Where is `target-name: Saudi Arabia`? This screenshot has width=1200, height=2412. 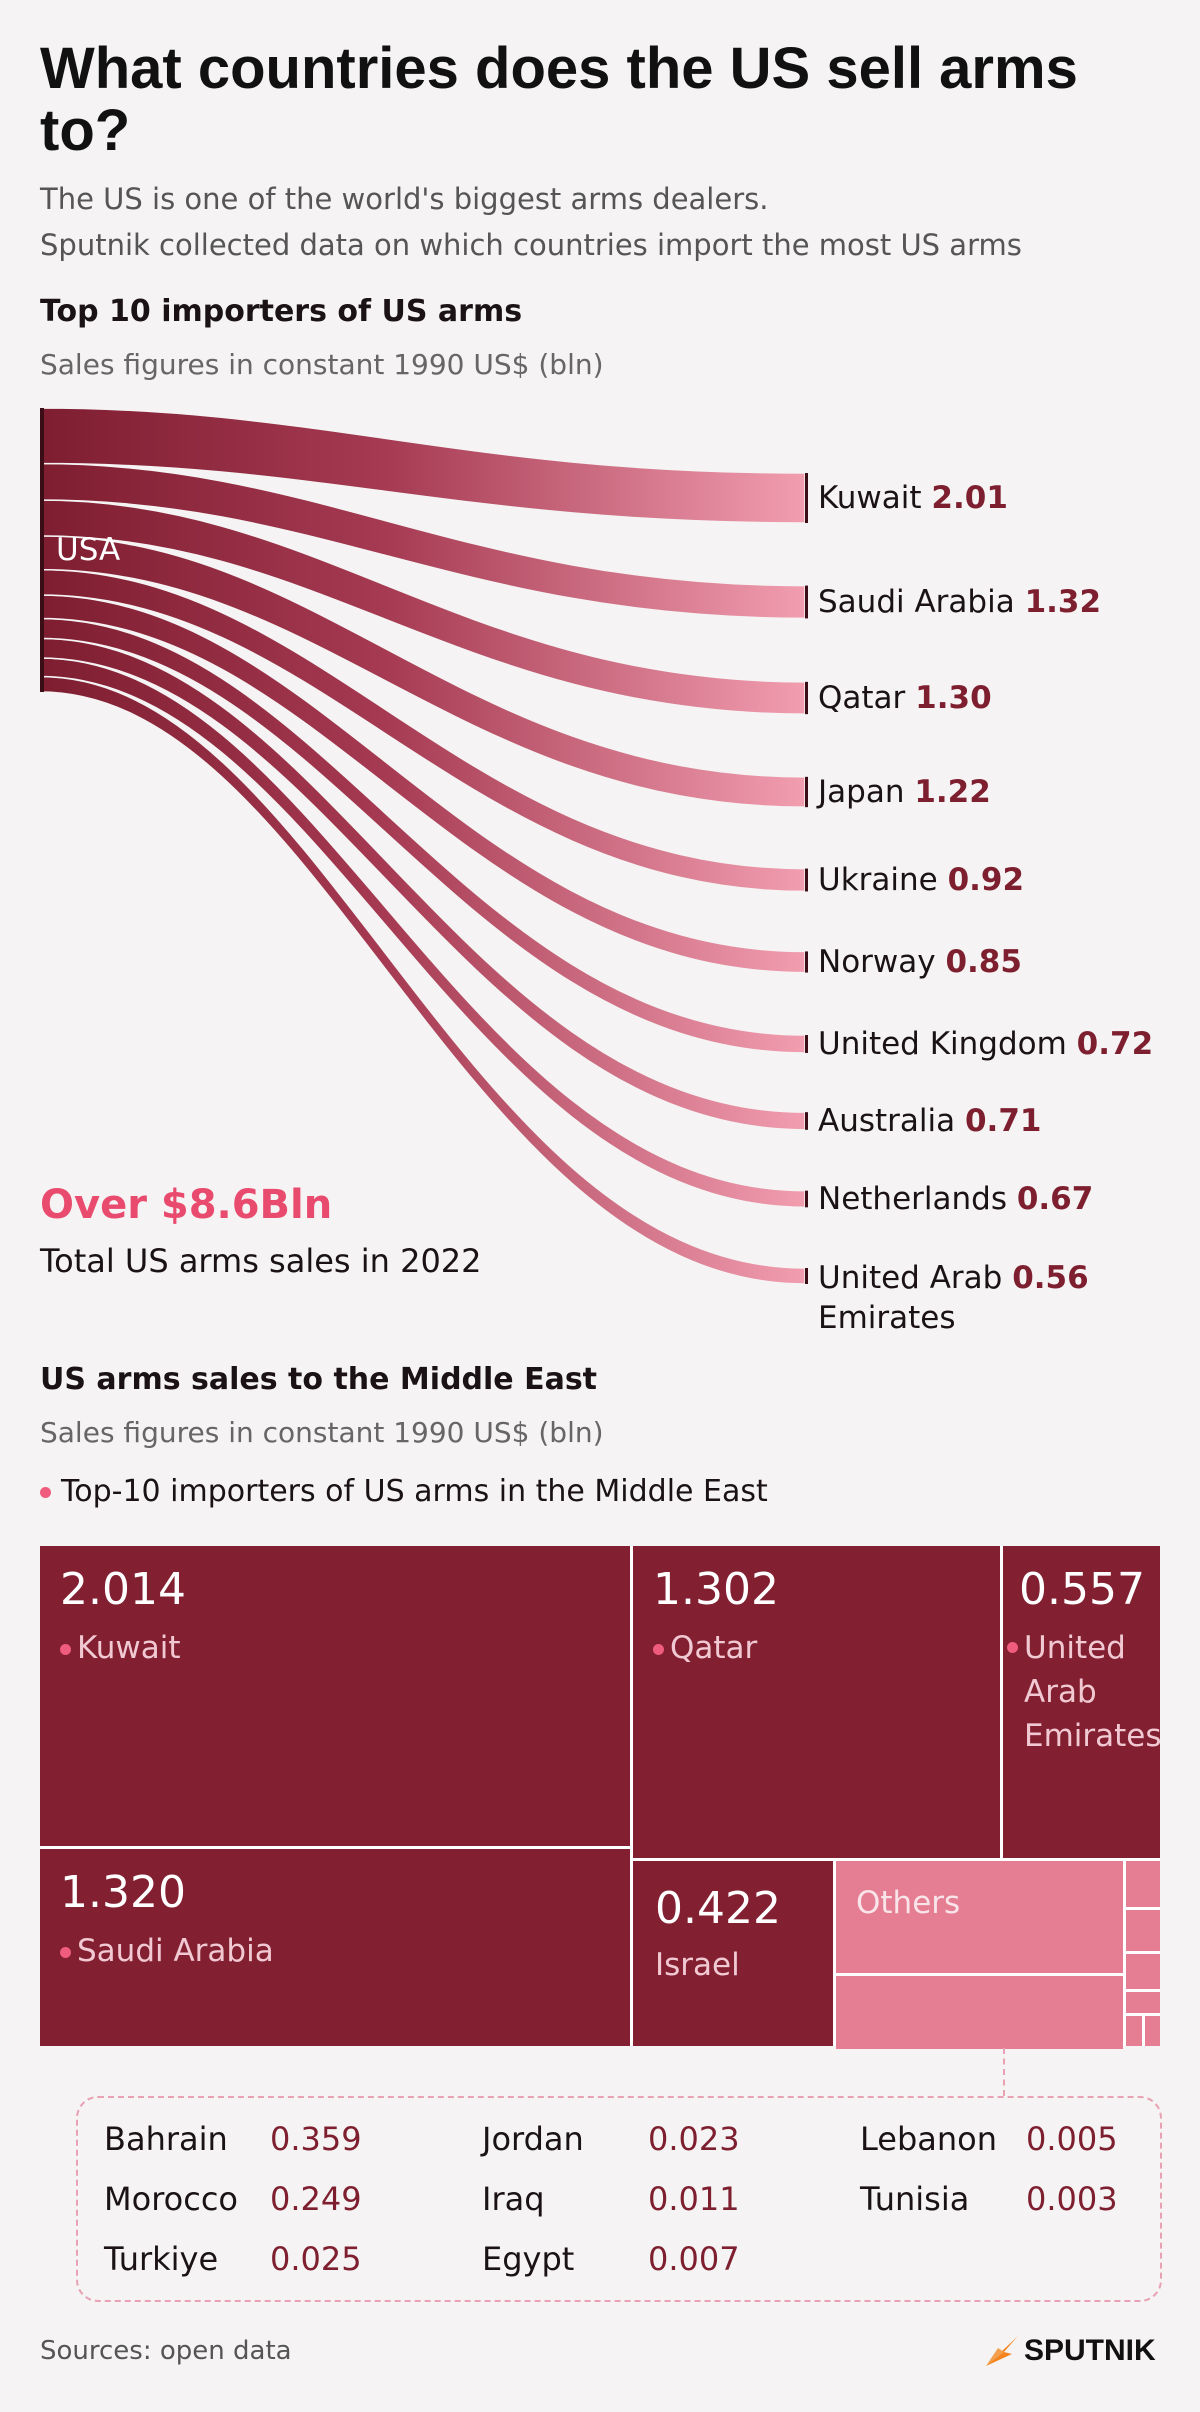
target-name: Saudi Arabia is located at coordinates (921, 602).